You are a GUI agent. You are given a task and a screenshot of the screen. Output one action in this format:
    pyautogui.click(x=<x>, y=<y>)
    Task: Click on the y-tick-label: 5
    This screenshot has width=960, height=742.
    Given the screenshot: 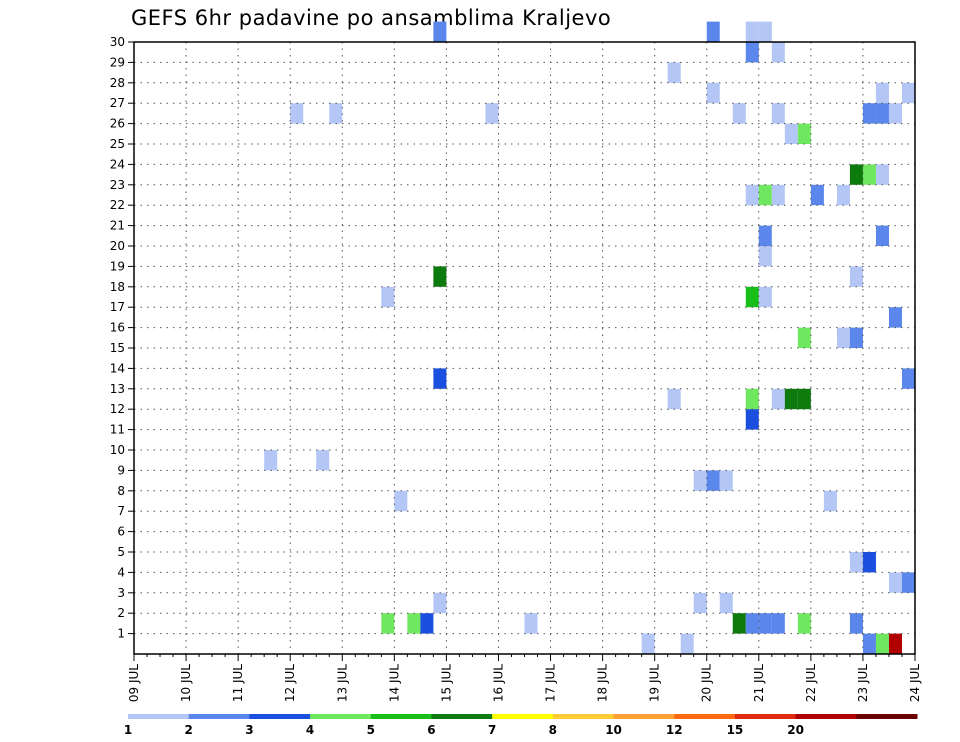 What is the action you would take?
    pyautogui.click(x=121, y=552)
    